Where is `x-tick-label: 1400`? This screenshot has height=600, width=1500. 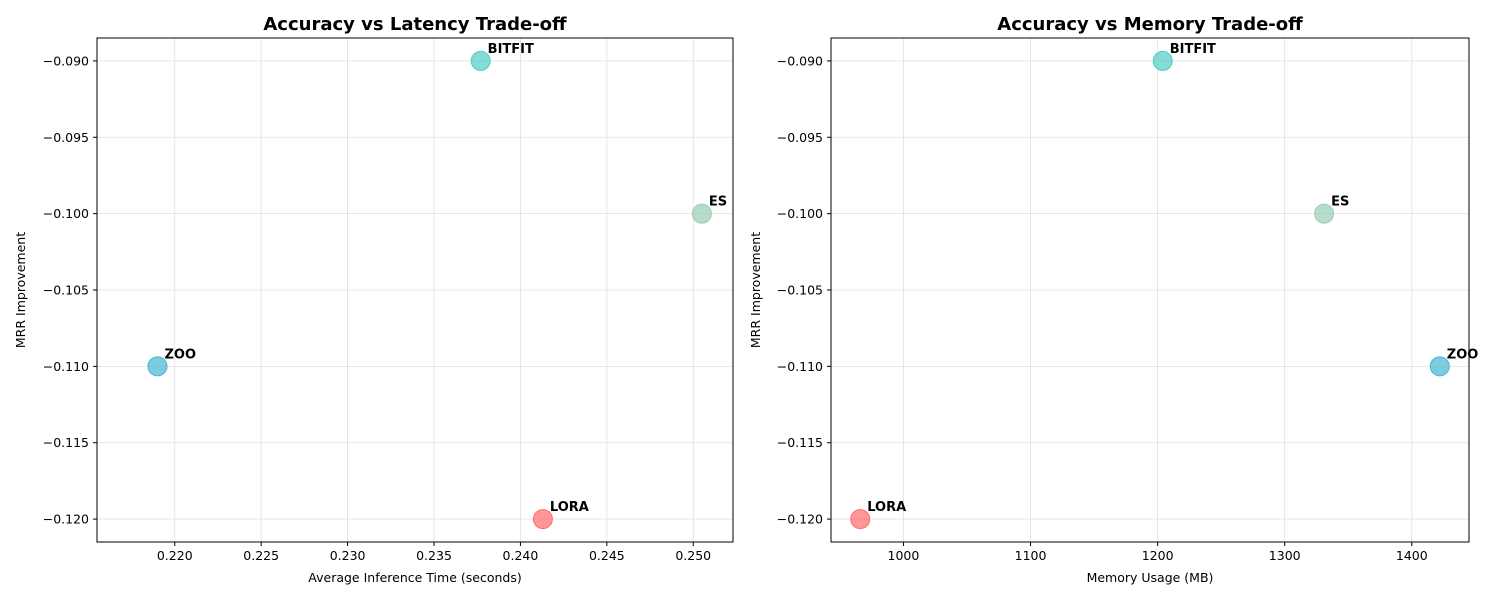 x-tick-label: 1400 is located at coordinates (1412, 555).